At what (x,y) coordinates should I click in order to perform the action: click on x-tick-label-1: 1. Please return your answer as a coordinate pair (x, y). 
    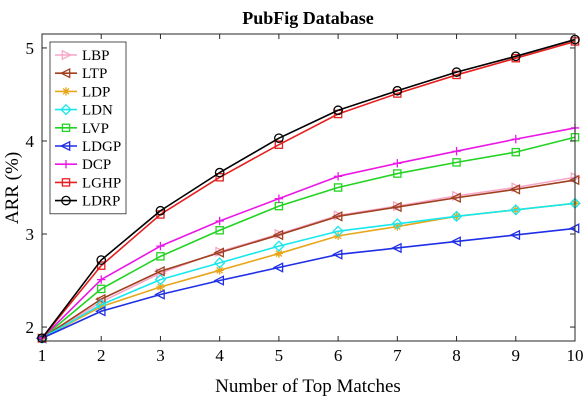
    Looking at the image, I should click on (42, 355).